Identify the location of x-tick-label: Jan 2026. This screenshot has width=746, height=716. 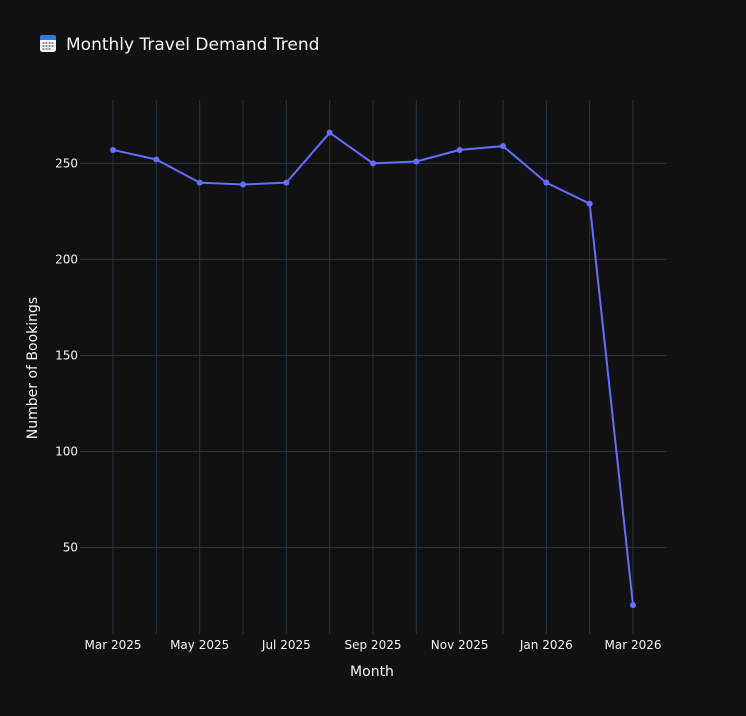
(546, 645).